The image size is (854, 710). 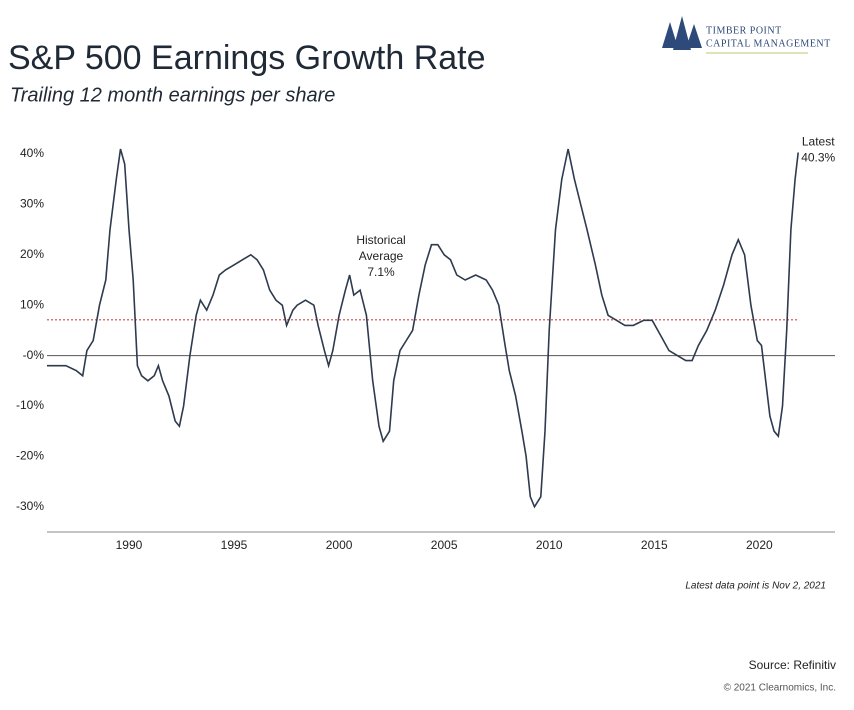 I want to click on x-tick-label: 1995, so click(x=234, y=545).